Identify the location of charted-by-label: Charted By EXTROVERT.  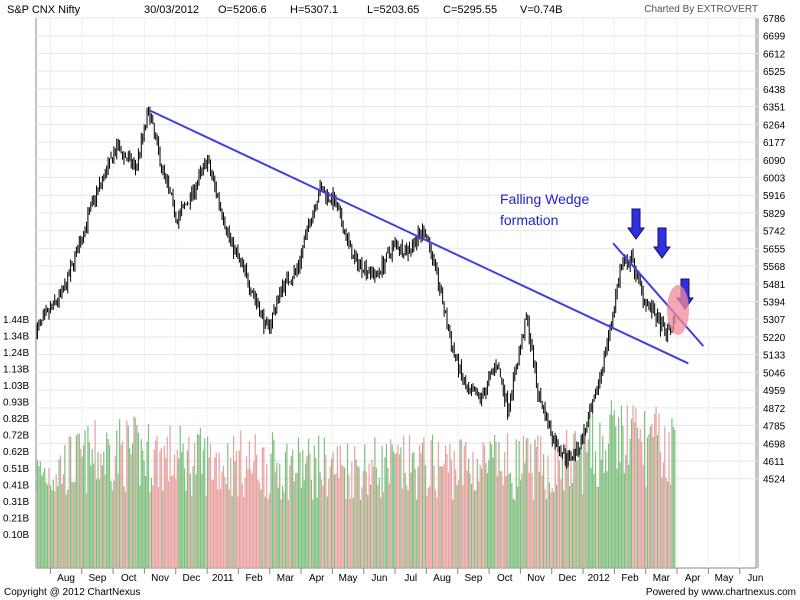
(701, 9).